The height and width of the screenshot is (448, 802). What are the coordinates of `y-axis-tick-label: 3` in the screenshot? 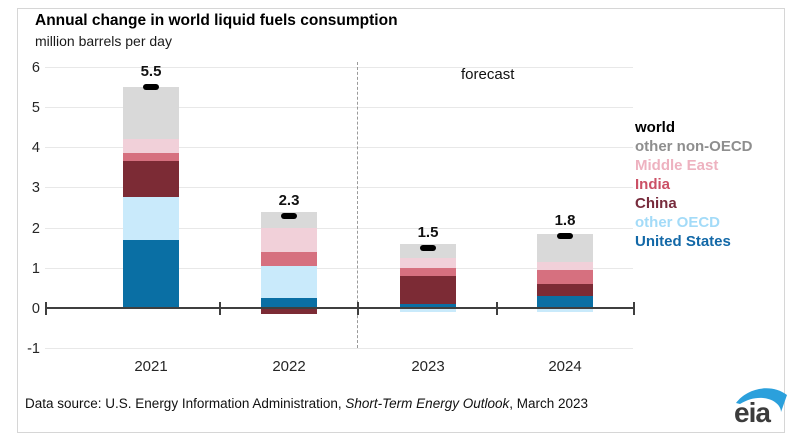 It's located at (35, 188).